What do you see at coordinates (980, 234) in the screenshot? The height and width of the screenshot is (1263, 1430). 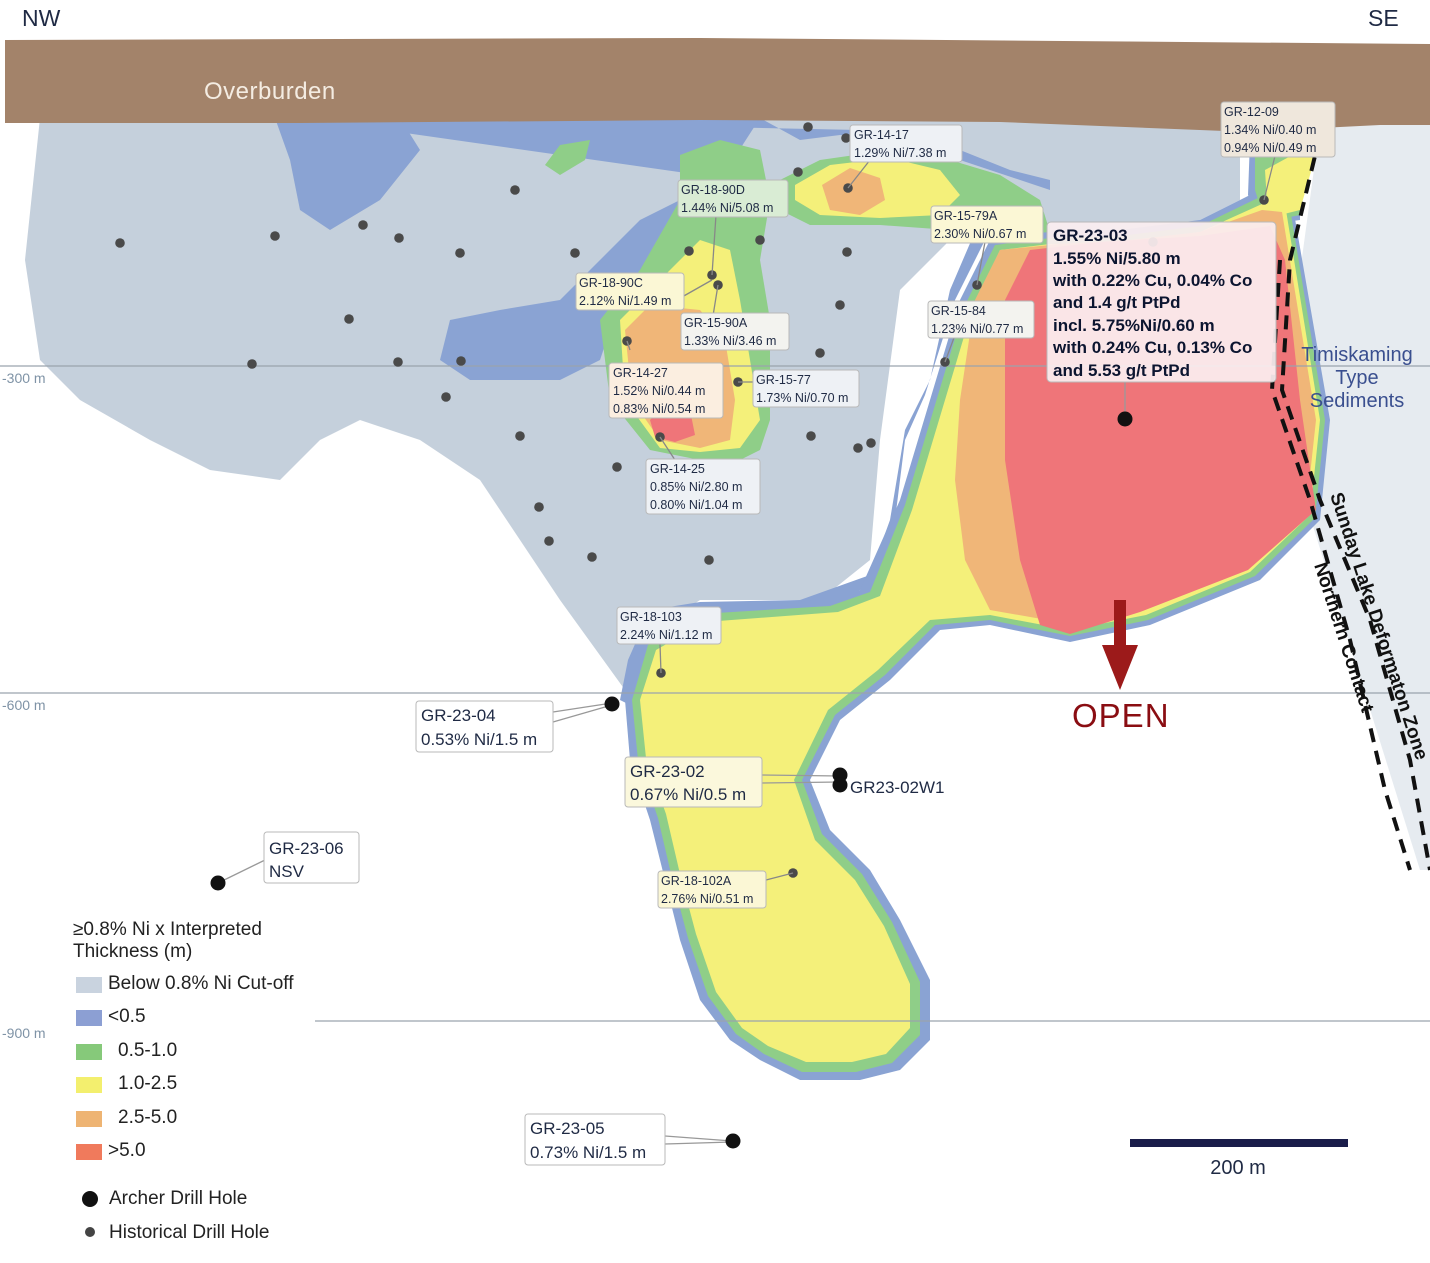 I see `label-gr-15-79a-val: 2.30% Ni/0.67 m` at bounding box center [980, 234].